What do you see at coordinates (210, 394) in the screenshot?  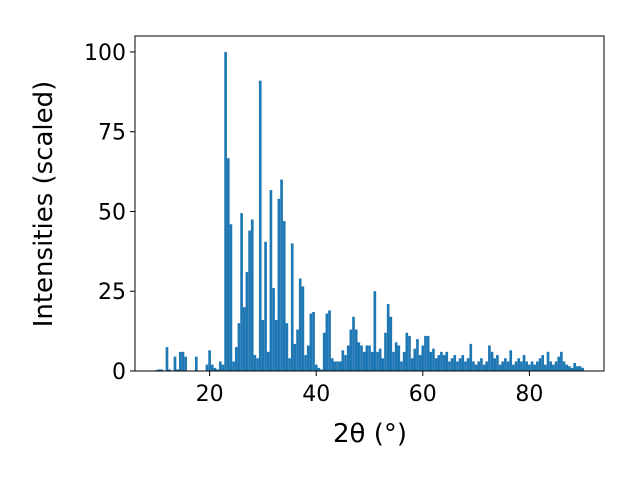 I see `x-tick-label: 20` at bounding box center [210, 394].